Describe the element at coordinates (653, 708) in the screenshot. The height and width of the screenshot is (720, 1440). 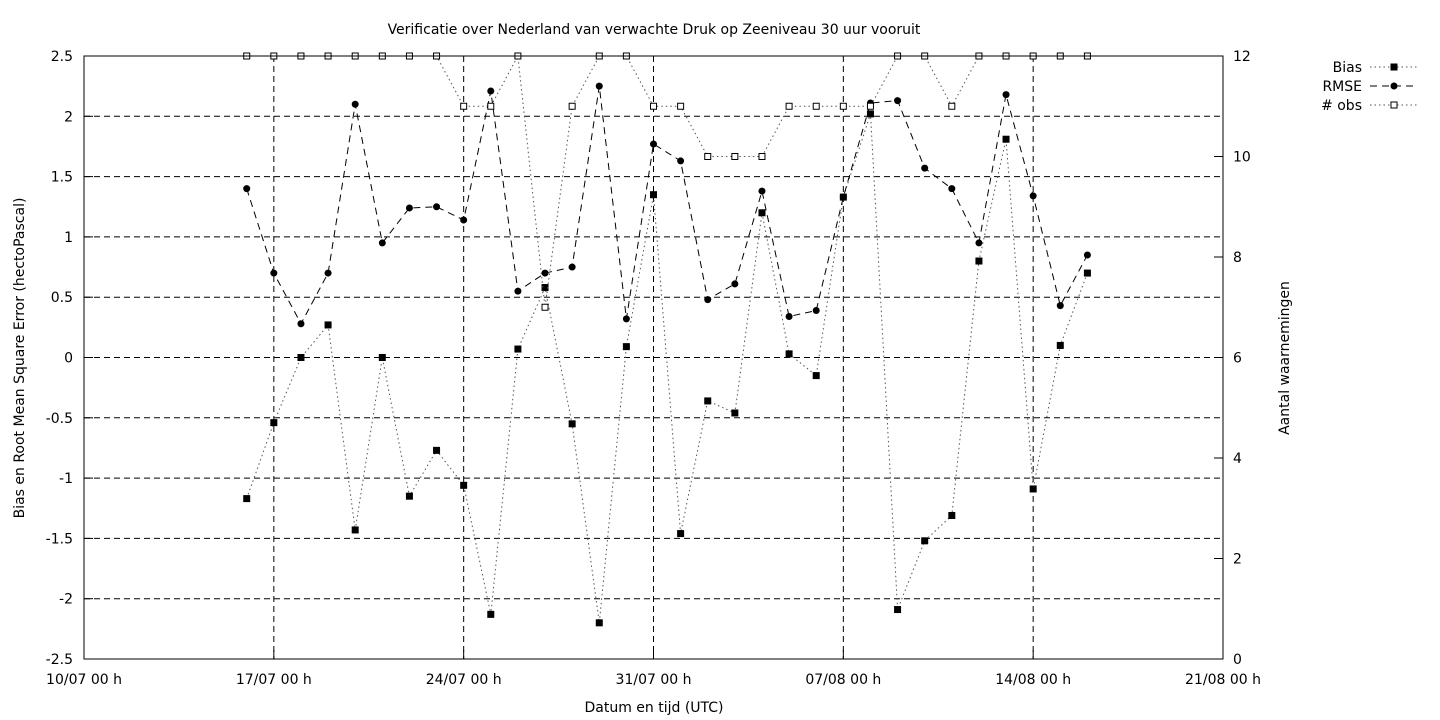
I see `x-axis-label: Datum en tijd (UTC)` at that location.